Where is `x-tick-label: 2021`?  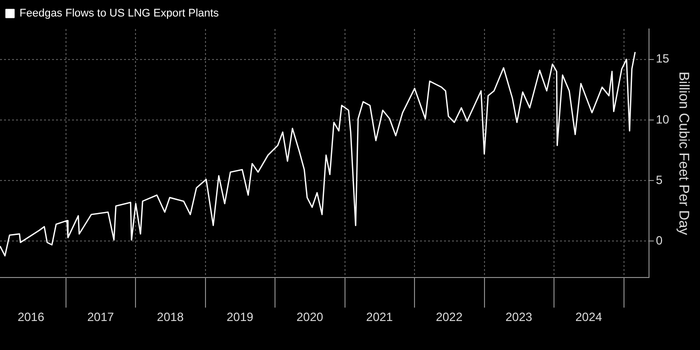
x-tick-label: 2021 is located at coordinates (380, 317).